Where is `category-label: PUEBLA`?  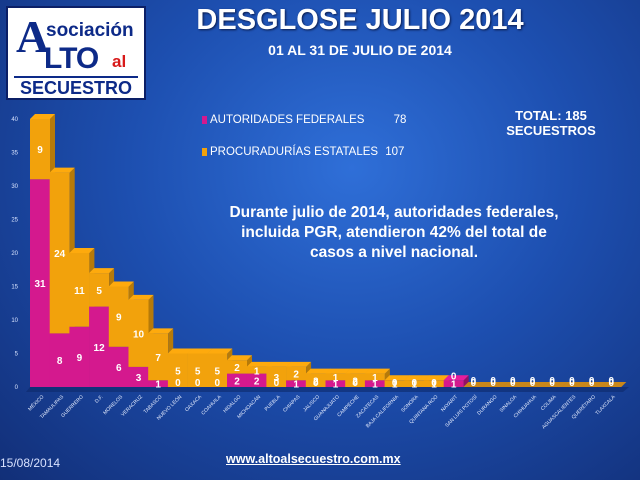
category-label: PUEBLA is located at coordinates (273, 403).